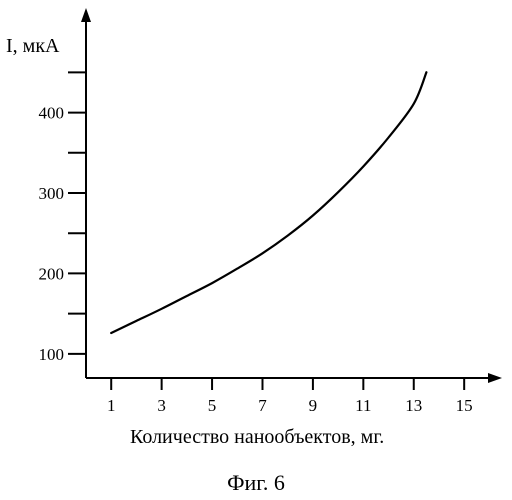  Describe the element at coordinates (161, 405) in the screenshot. I see `x-tick-label: 3` at that location.